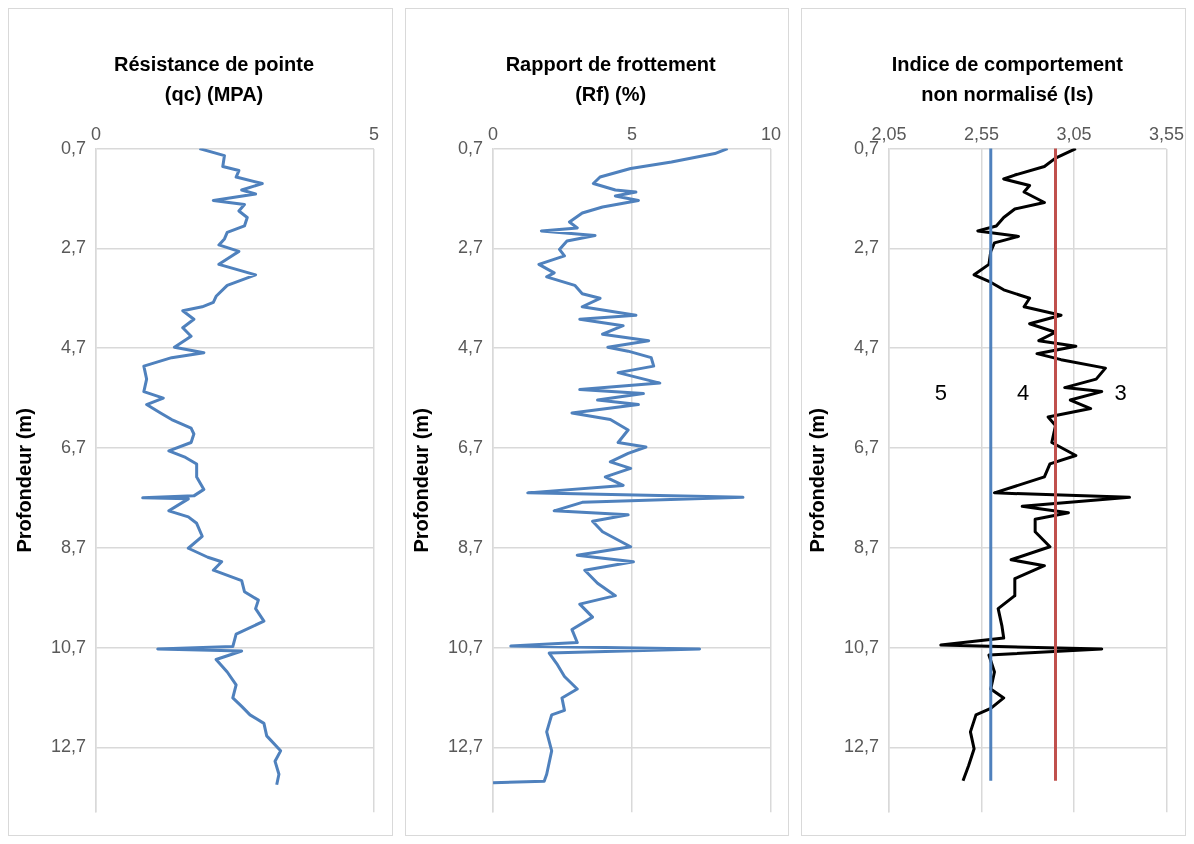 This screenshot has height=844, width=1194. Describe the element at coordinates (1120, 393) in the screenshot. I see `annotation: 3` at that location.